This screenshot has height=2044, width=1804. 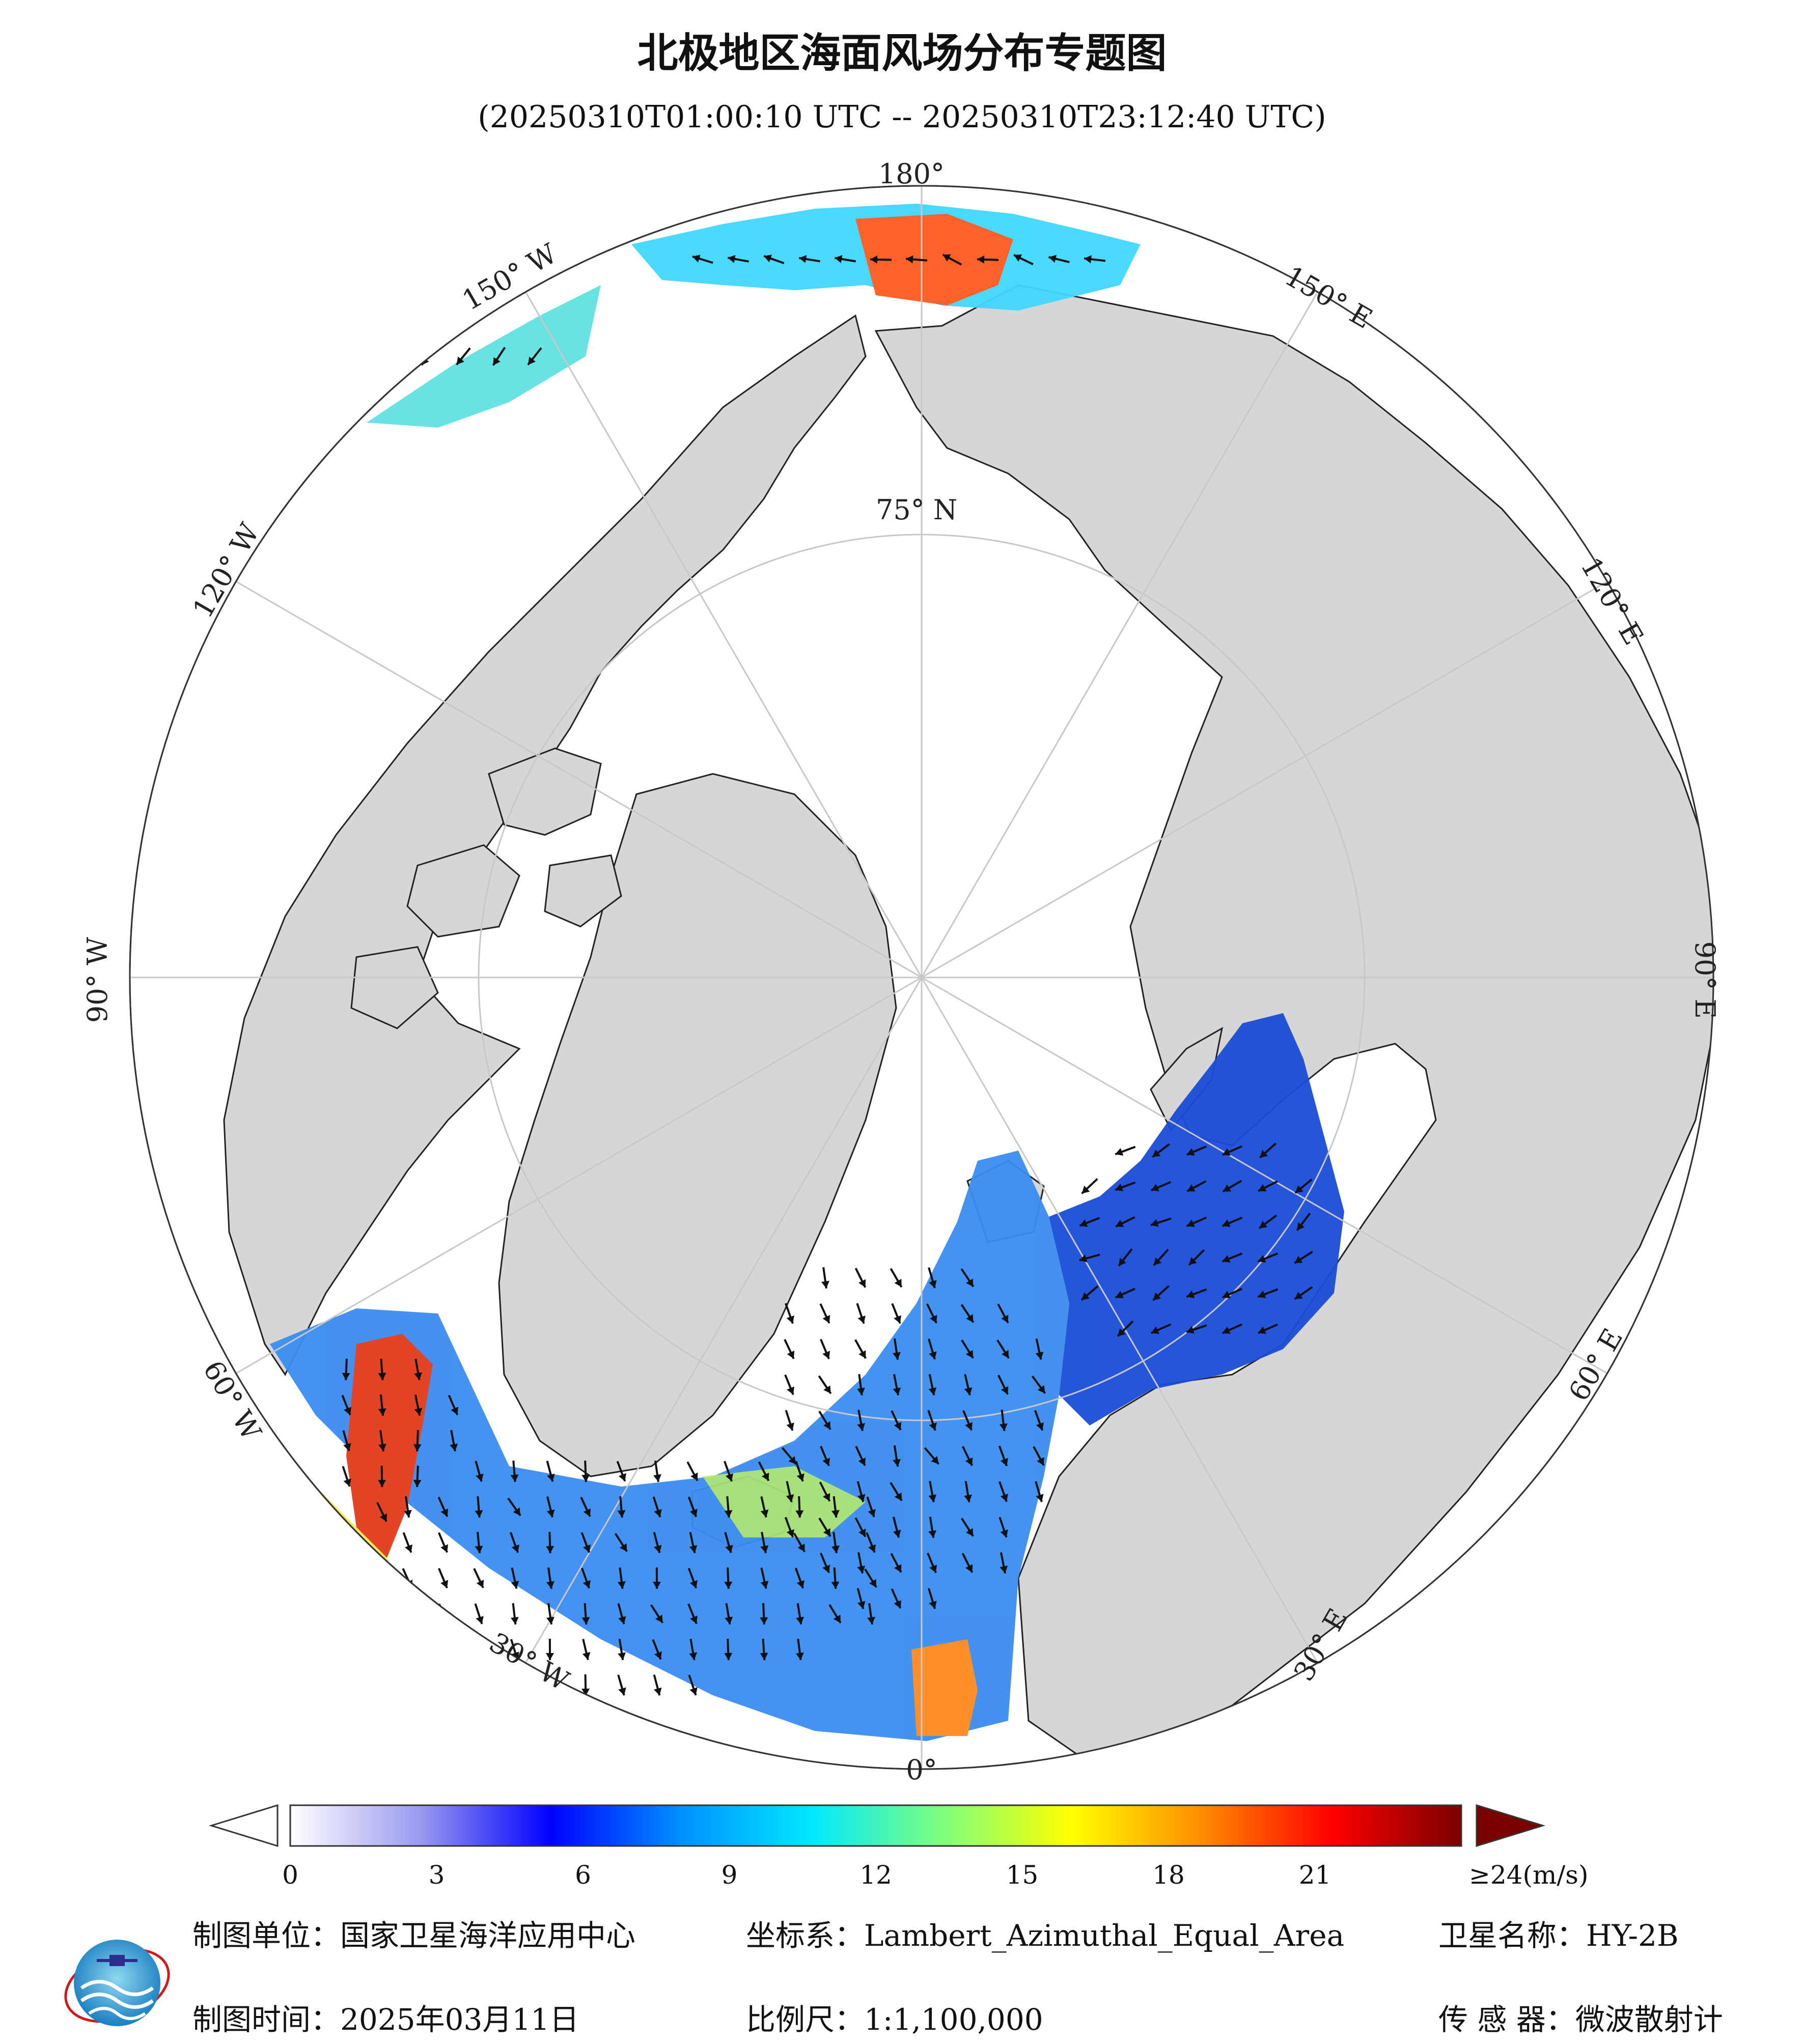 What do you see at coordinates (669, 1446) in the screenshot?
I see `wind-swath-north-atlantic` at bounding box center [669, 1446].